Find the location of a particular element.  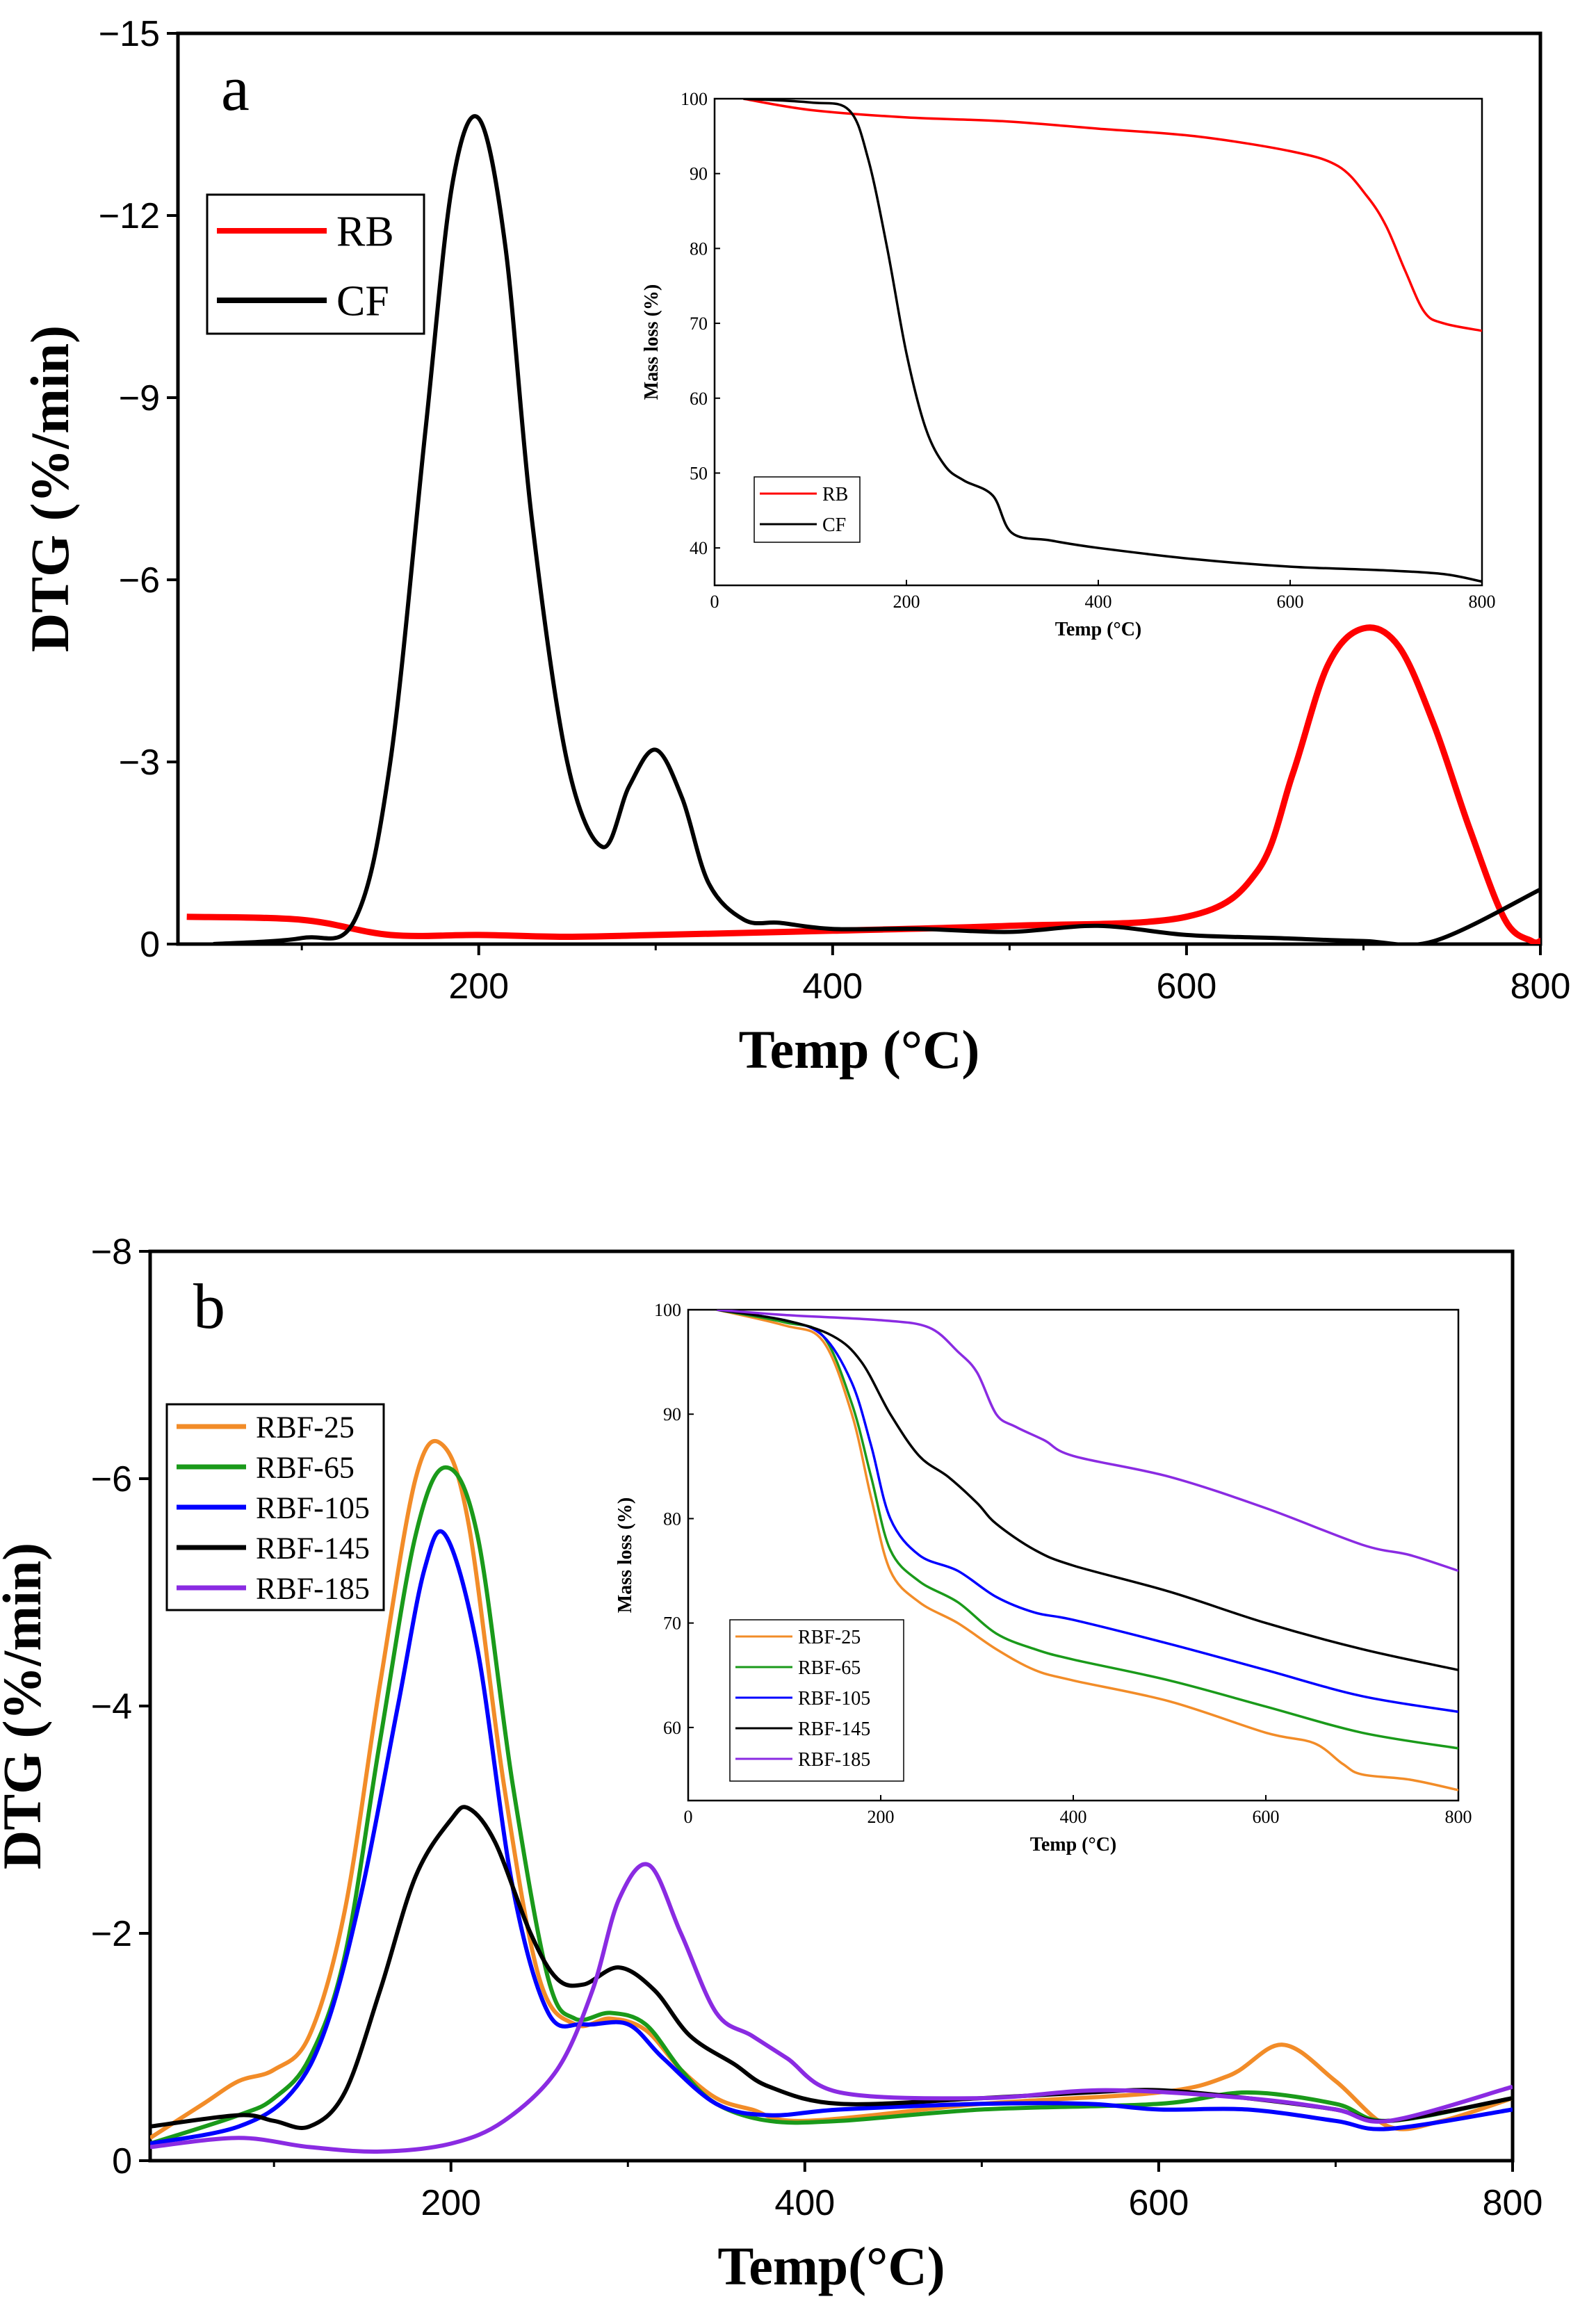

x-axis-label: Temp (°C) is located at coordinates (859, 1049).